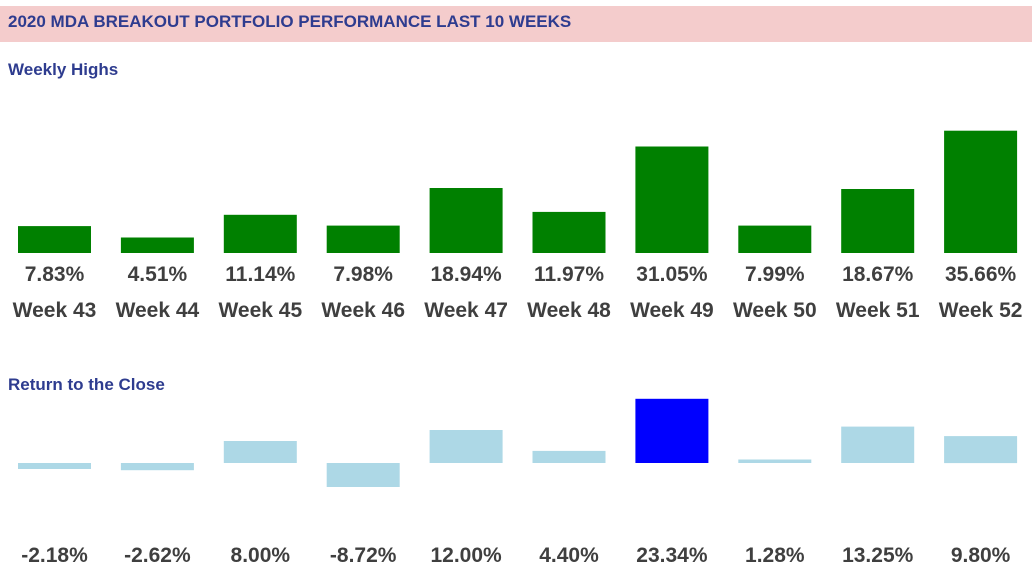 The image size is (1032, 571). What do you see at coordinates (63, 69) in the screenshot?
I see `weekly-highs-title: Weekly Highs` at bounding box center [63, 69].